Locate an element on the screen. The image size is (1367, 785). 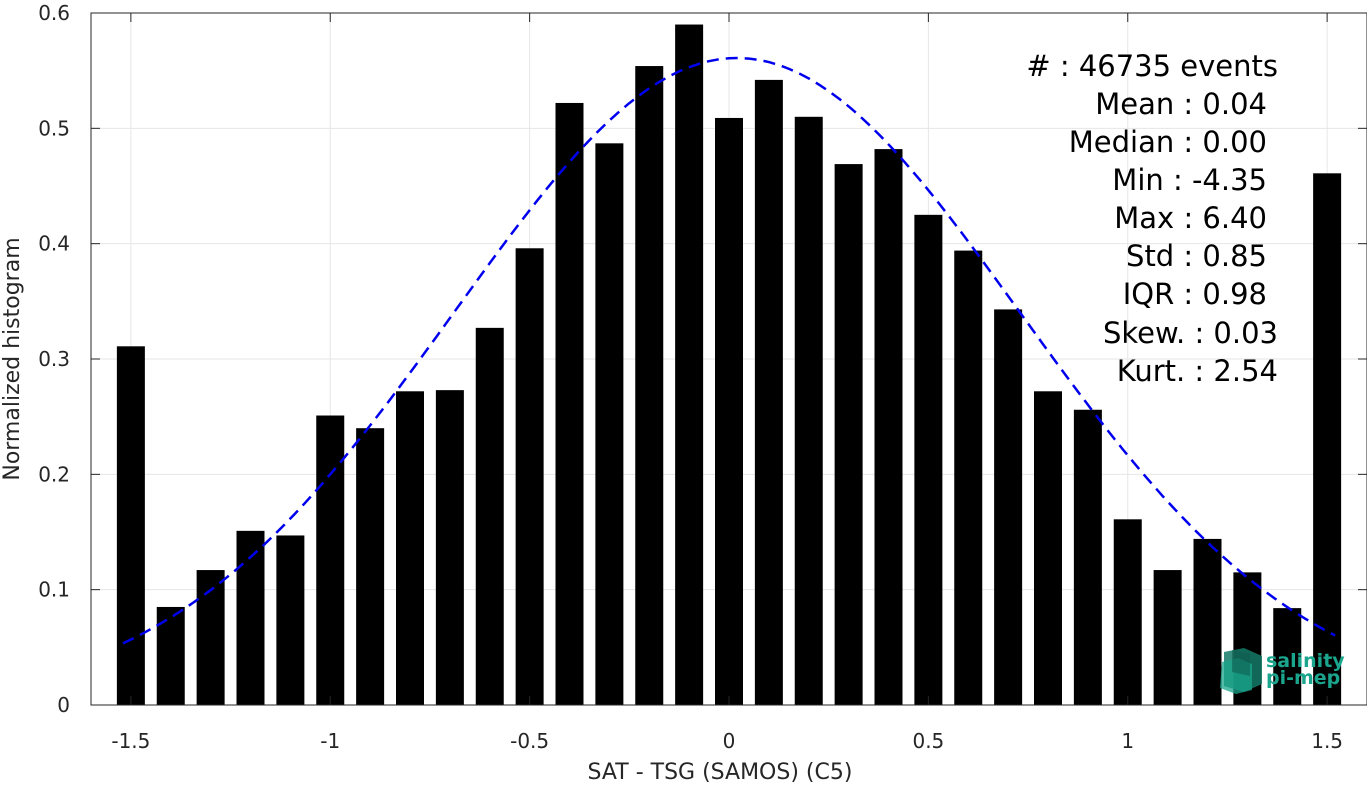
stat-min: Min : -4.35 is located at coordinates (1189, 180).